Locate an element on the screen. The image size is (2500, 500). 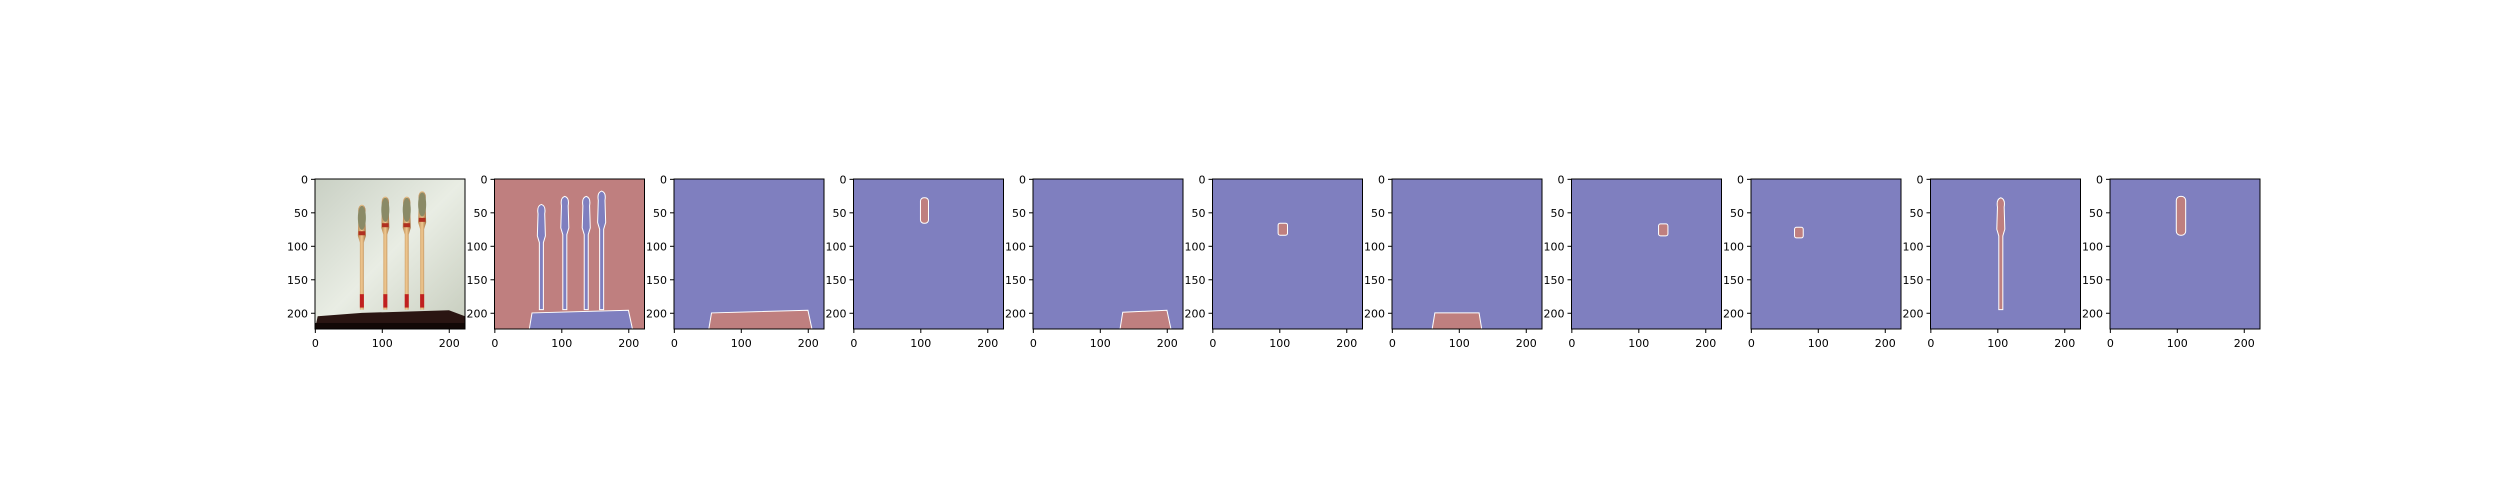
panel-mask-8: 0 50 100 150 200 0 100 200 is located at coordinates (1812, 261).